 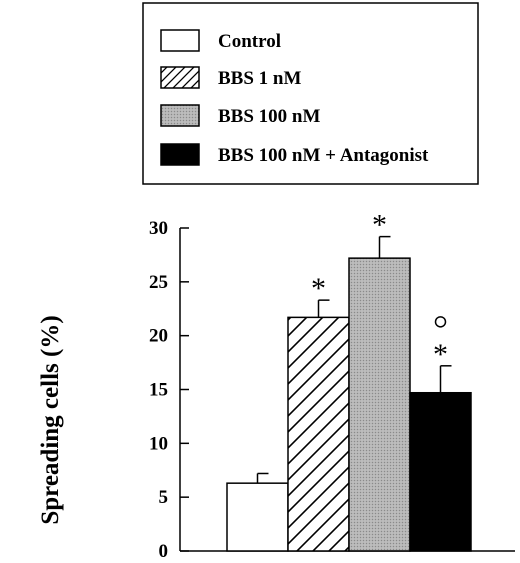 What do you see at coordinates (158, 228) in the screenshot?
I see `y-tick-label: 30` at bounding box center [158, 228].